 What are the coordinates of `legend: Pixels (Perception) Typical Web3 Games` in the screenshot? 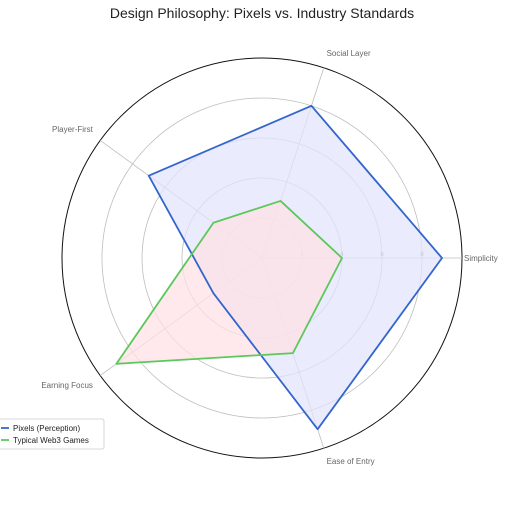 It's located at (52, 434).